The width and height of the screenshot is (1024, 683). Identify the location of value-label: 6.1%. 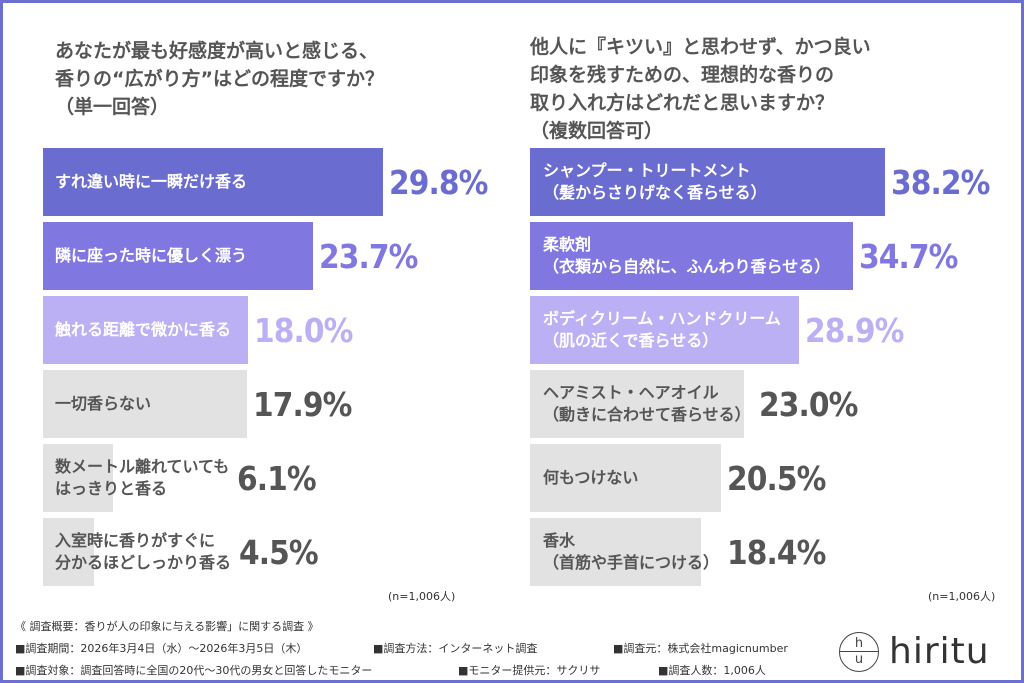
(277, 478).